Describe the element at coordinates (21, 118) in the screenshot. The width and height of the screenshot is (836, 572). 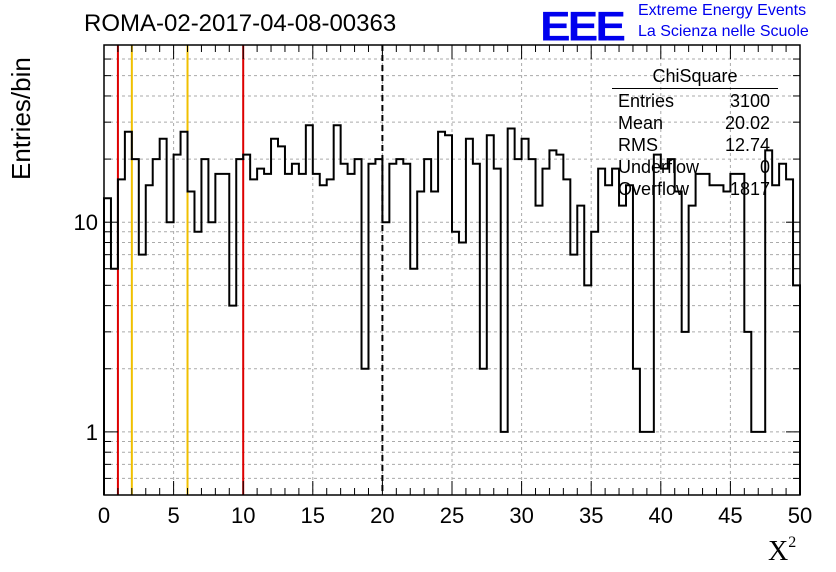
I see `y-axis-label: Entries/bin` at that location.